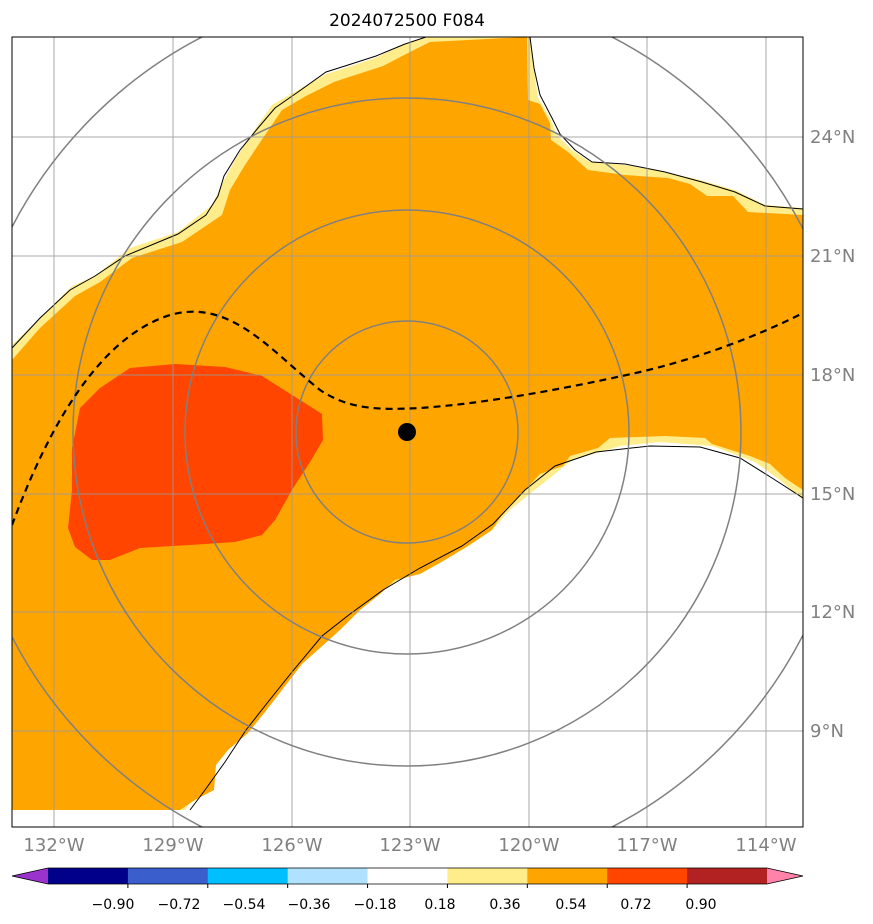 This screenshot has width=873, height=924. What do you see at coordinates (439, 905) in the screenshot?
I see `colorbar-tick-label: 0.18` at bounding box center [439, 905].